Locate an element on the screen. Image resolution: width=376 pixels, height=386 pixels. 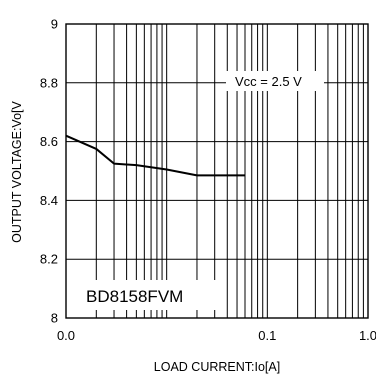
series-line is located at coordinates (155, 155).